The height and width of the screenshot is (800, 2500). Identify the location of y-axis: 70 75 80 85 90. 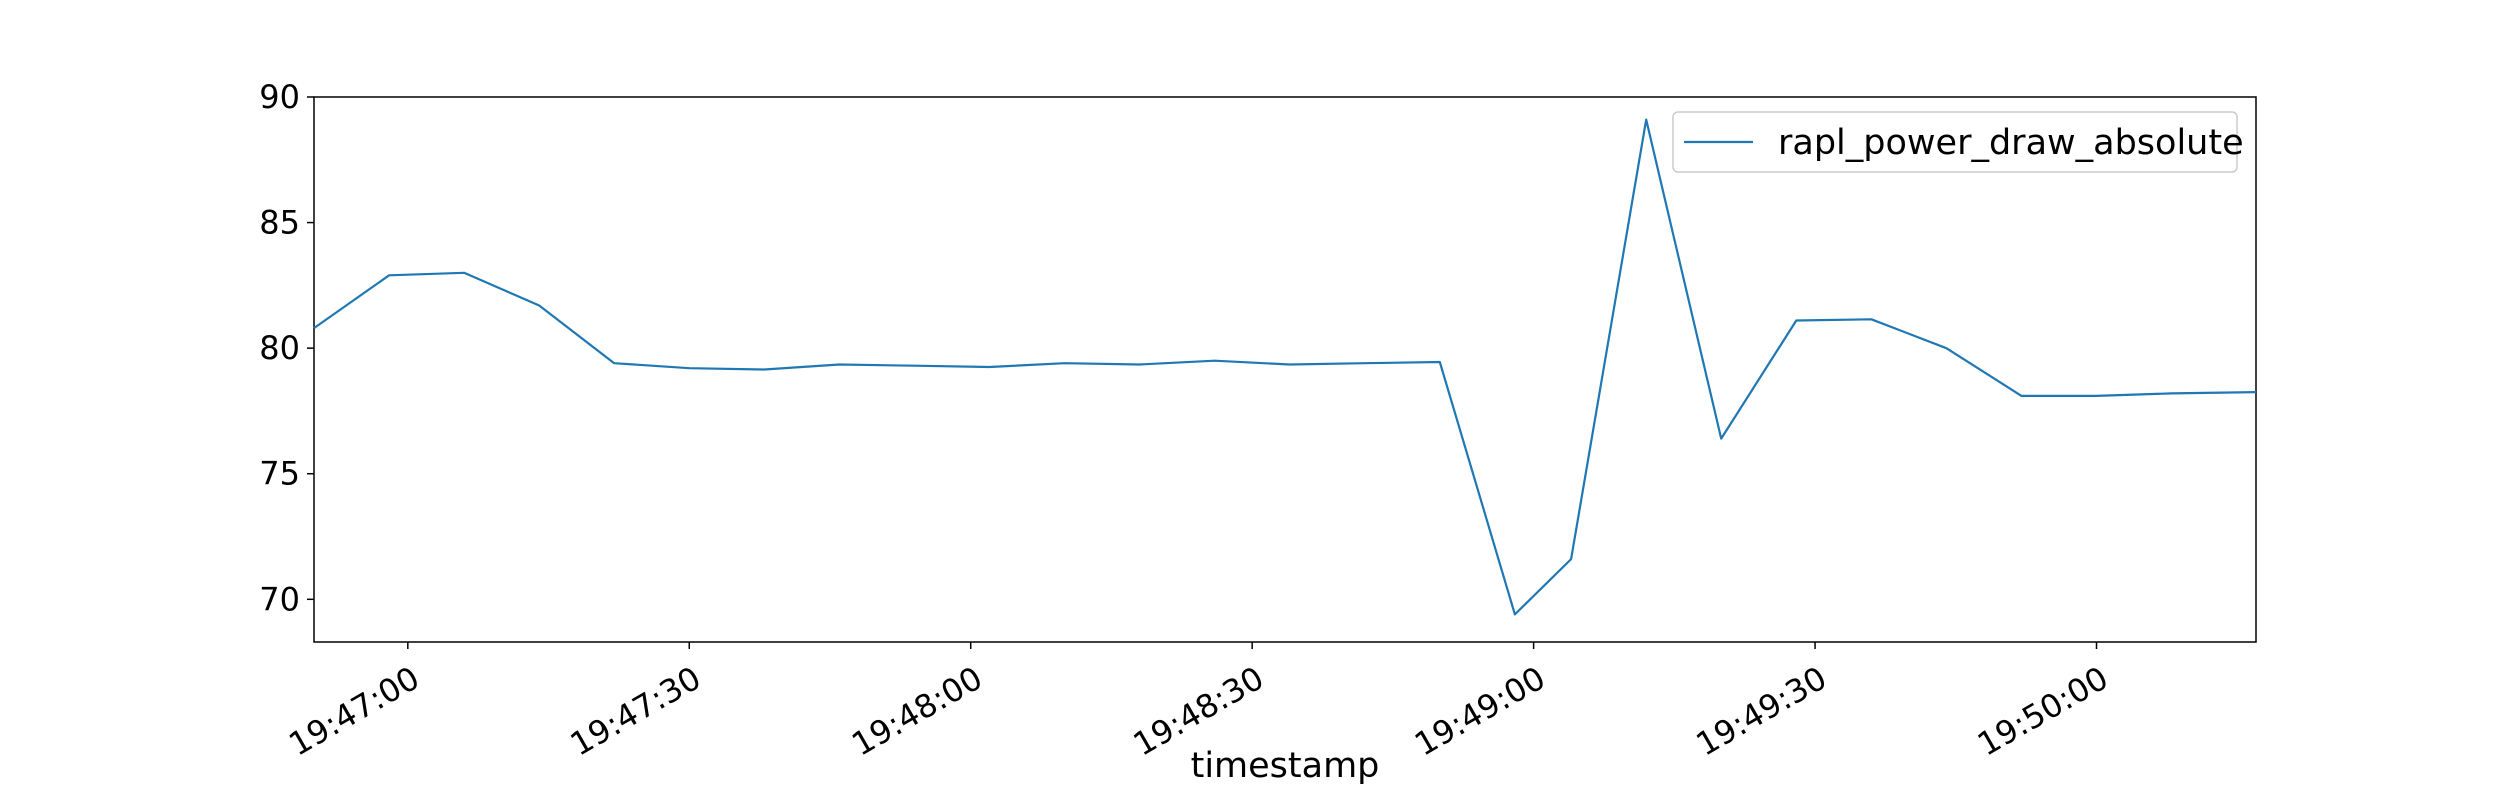
(286, 348).